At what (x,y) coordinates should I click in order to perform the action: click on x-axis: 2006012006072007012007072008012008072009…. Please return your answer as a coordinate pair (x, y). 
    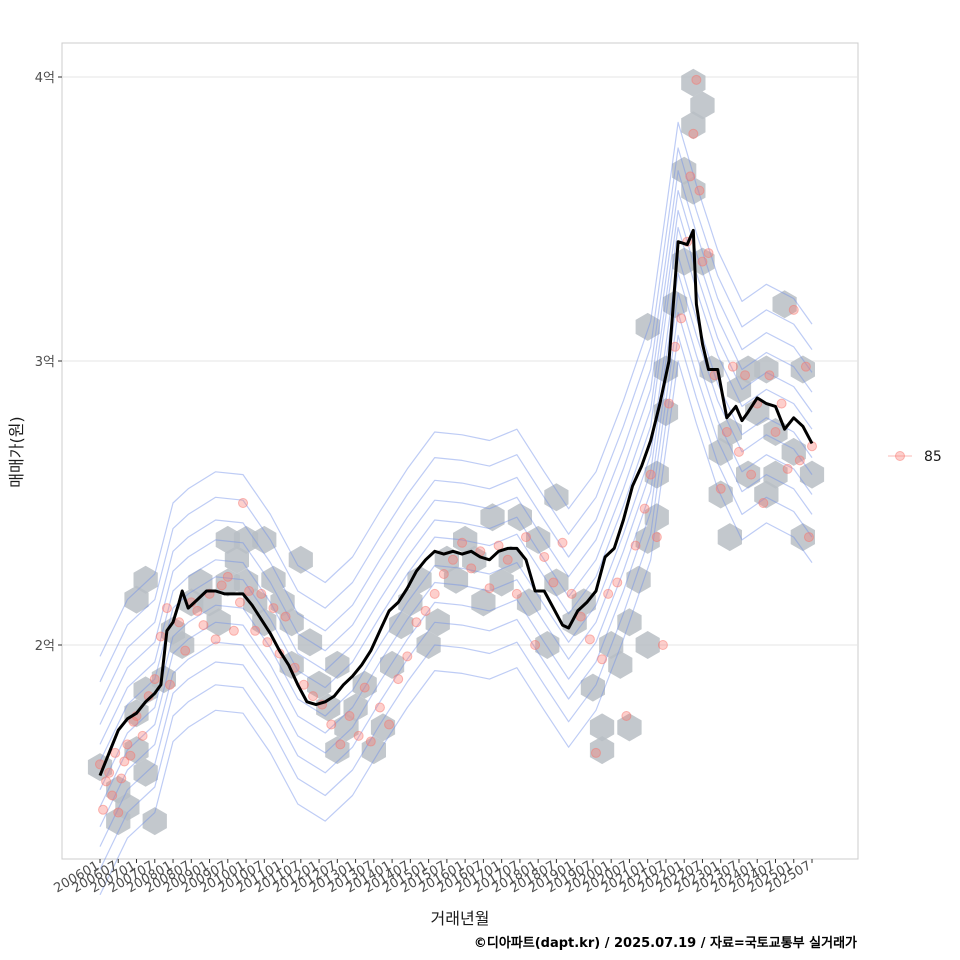
    Looking at the image, I should click on (433, 877).